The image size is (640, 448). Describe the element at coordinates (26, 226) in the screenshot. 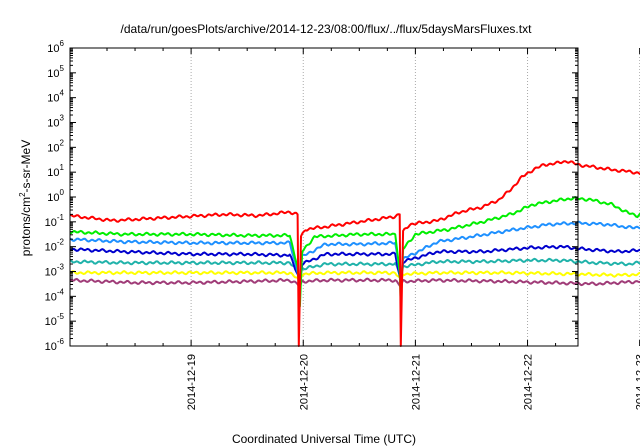

I see `y-axis-label-main: protons/cm` at that location.